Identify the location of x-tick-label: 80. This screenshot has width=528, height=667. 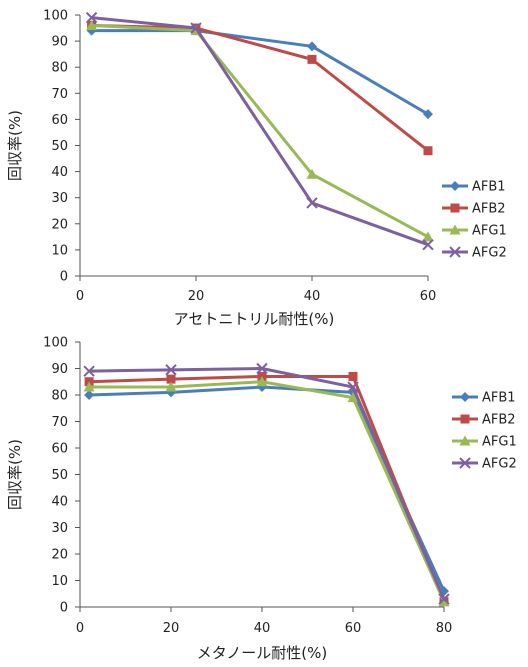
(444, 628).